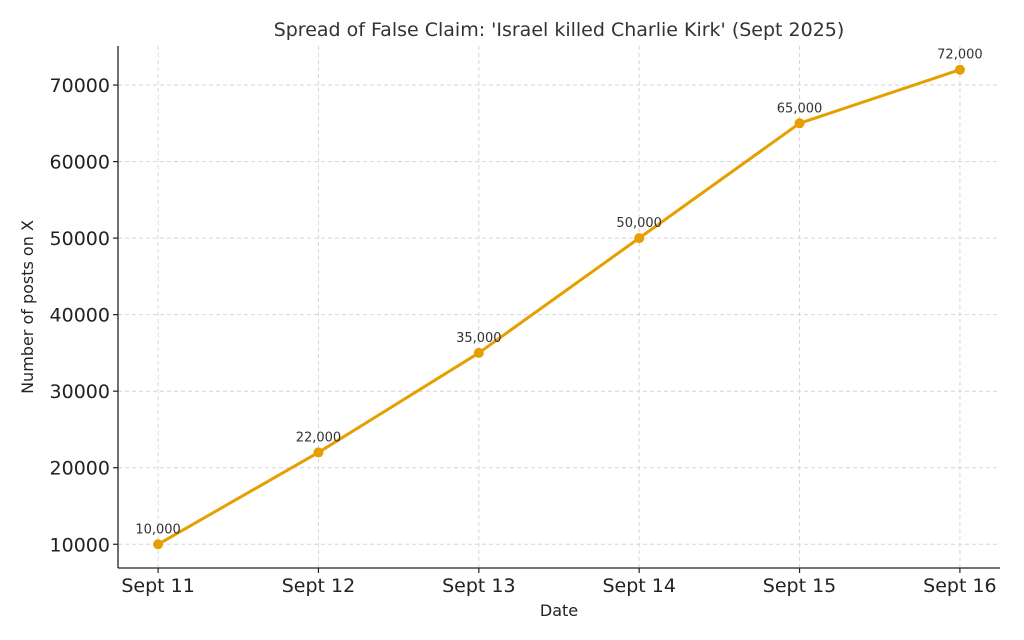 This screenshot has height=640, width=1024. What do you see at coordinates (799, 586) in the screenshot?
I see `x-tick-label: Sept 15` at bounding box center [799, 586].